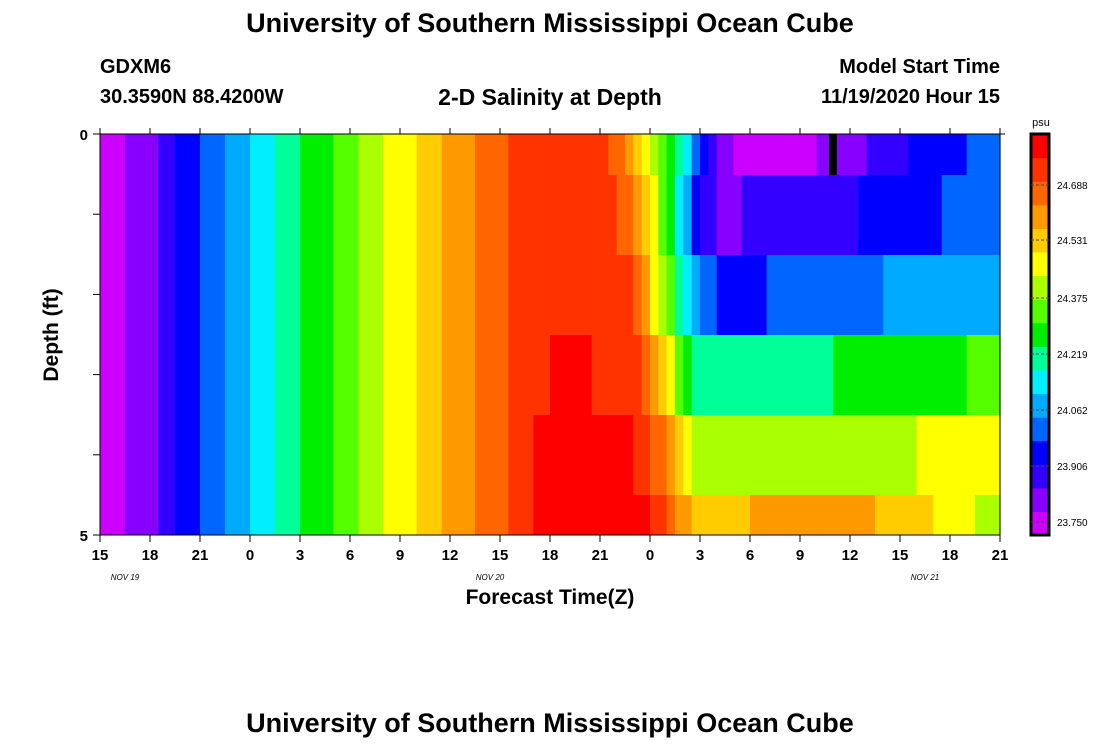 This screenshot has width=1100, height=750. I want to click on y-tick-label: 5, so click(84, 536).